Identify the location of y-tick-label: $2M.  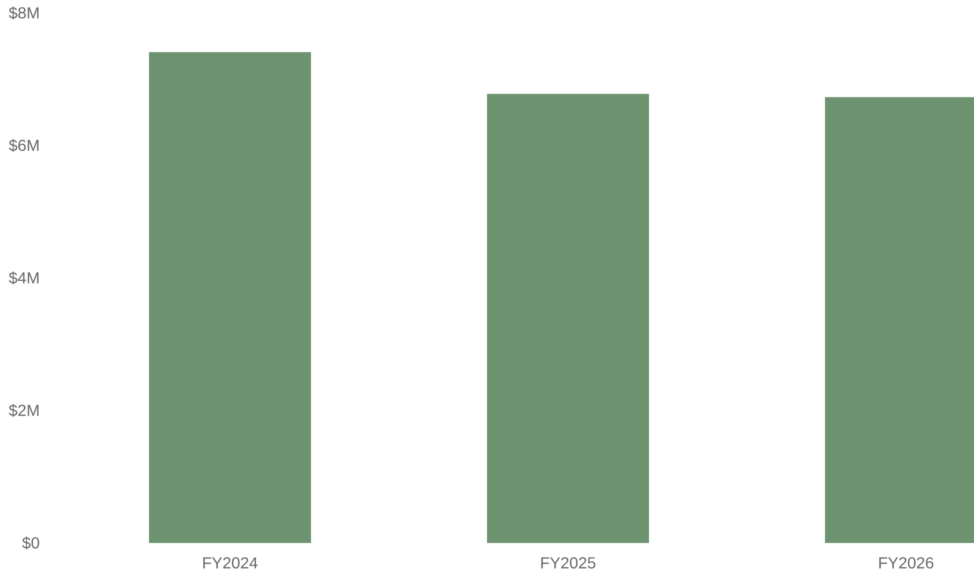
(23, 410).